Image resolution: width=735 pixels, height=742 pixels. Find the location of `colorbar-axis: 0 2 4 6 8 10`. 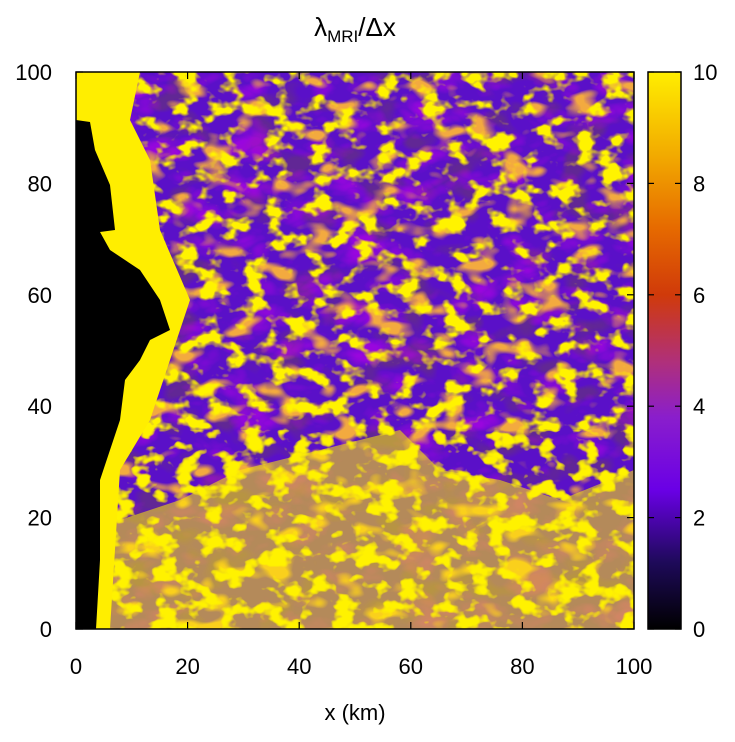

colorbar-axis: 0 2 4 6 8 10 is located at coordinates (682, 351).